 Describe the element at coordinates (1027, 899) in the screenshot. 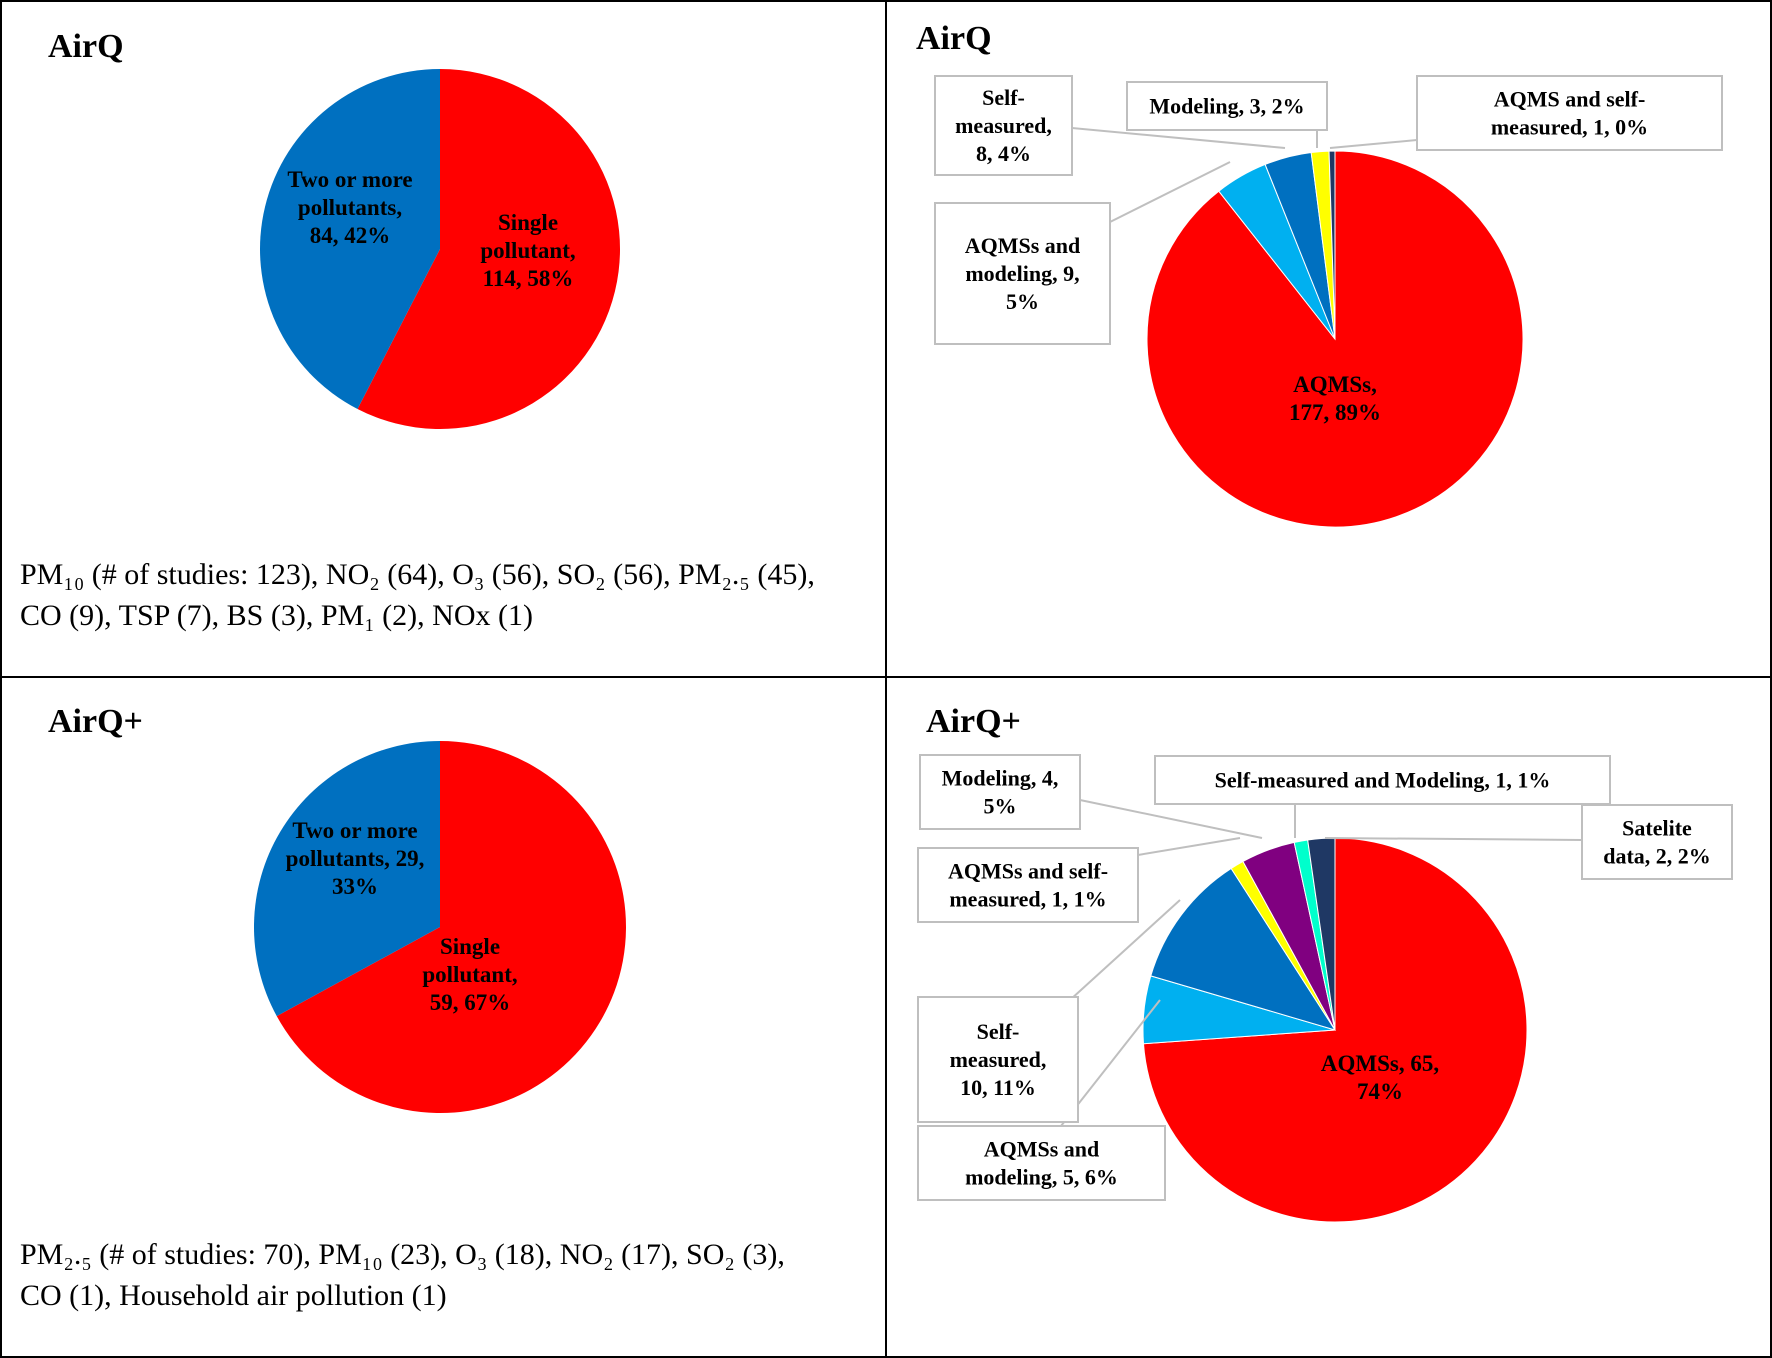

I see `slice-label-line: measured, 1, 1%` at that location.